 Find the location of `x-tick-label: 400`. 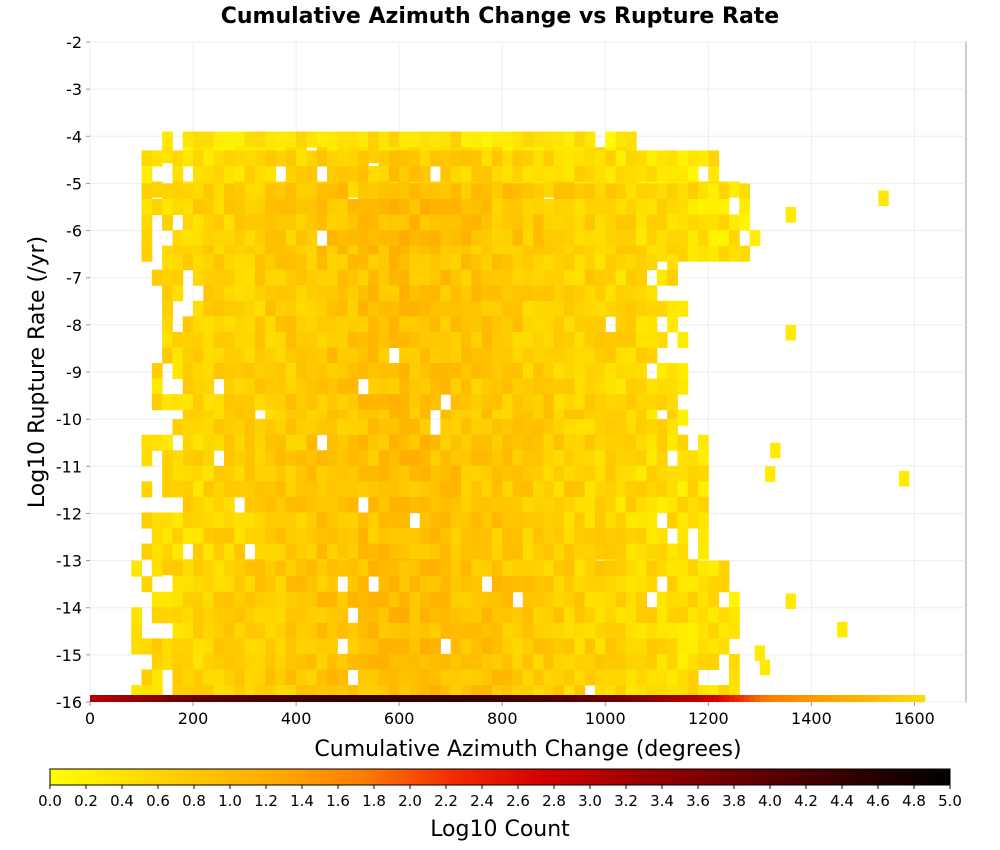

x-tick-label: 400 is located at coordinates (296, 718).